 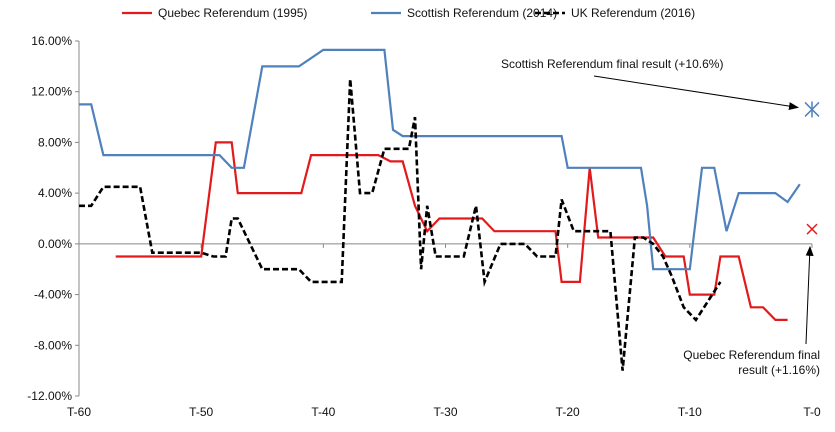 What do you see at coordinates (445, 412) in the screenshot?
I see `x-tick-label: T-30` at bounding box center [445, 412].